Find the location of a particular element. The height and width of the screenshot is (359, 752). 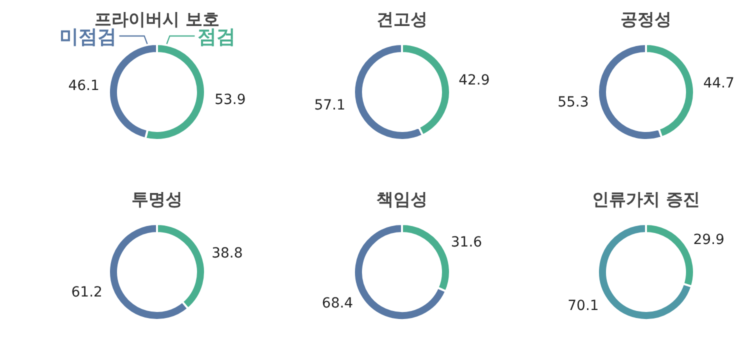

chart-title: 책임성 is located at coordinates (402, 200).